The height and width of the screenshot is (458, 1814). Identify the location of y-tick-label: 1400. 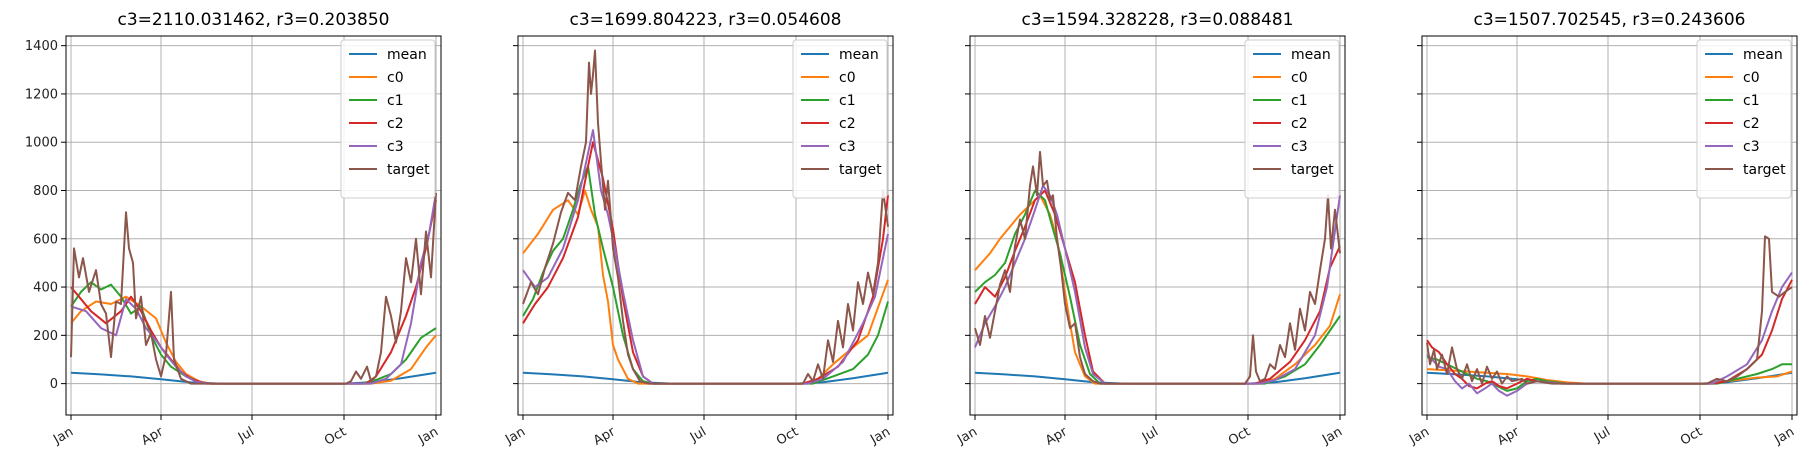
(41, 46).